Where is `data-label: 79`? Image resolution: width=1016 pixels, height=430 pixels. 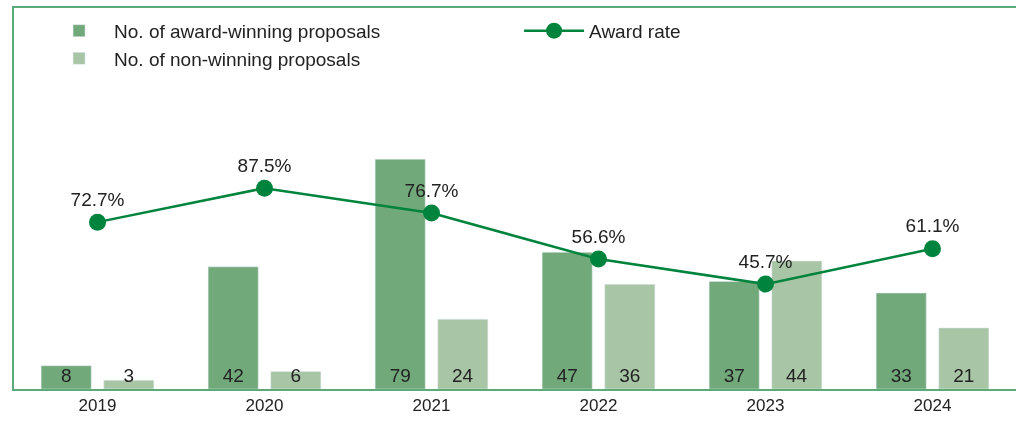
data-label: 79 is located at coordinates (400, 375).